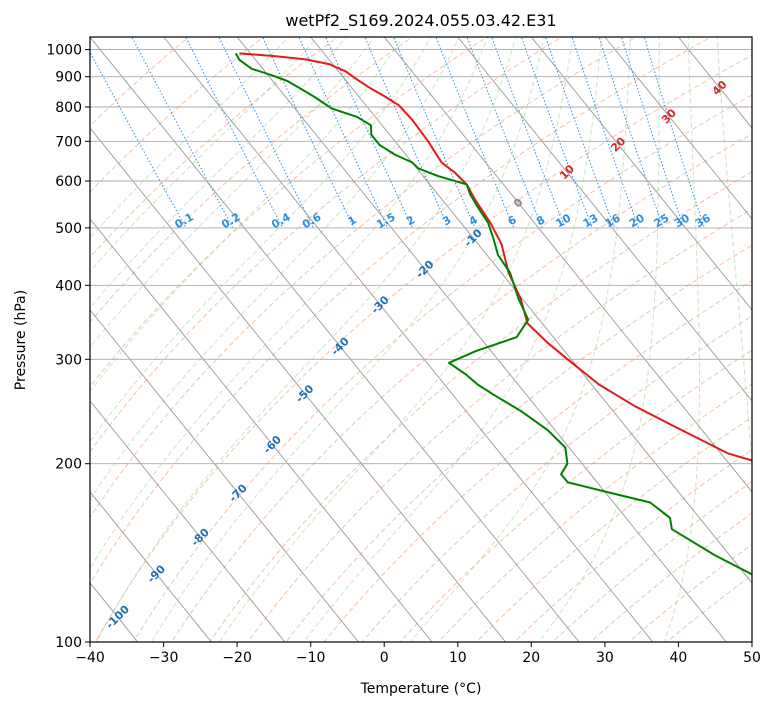 This screenshot has width=775, height=708. Describe the element at coordinates (458, 658) in the screenshot. I see `x-tick-label: 10` at that location.